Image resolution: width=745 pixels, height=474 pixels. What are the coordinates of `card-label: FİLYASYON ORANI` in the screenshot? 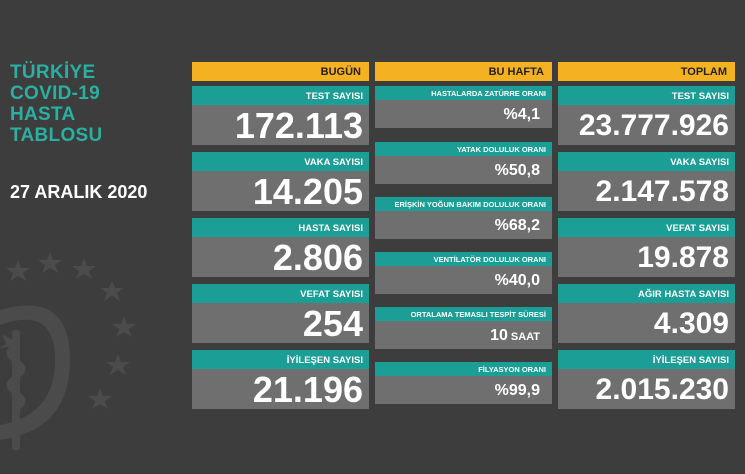 It's located at (463, 369).